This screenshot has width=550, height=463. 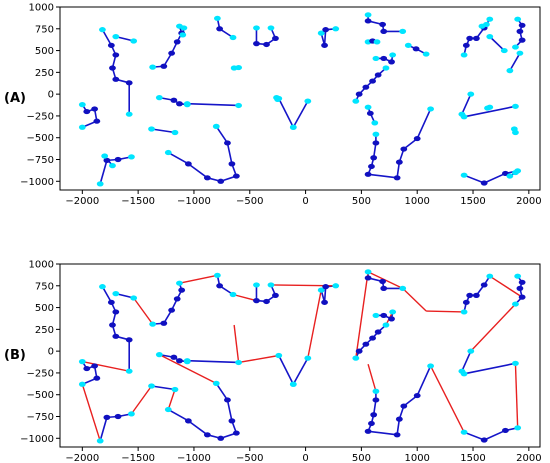 I want to click on y-tick-label: 1000, so click(x=41, y=8).